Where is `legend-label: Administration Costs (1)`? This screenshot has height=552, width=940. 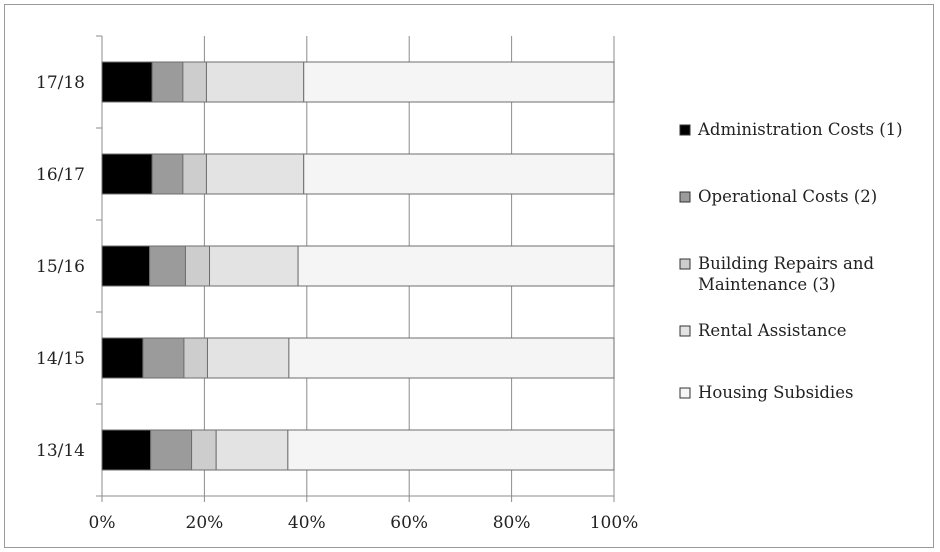 legend-label: Administration Costs (1) is located at coordinates (800, 129).